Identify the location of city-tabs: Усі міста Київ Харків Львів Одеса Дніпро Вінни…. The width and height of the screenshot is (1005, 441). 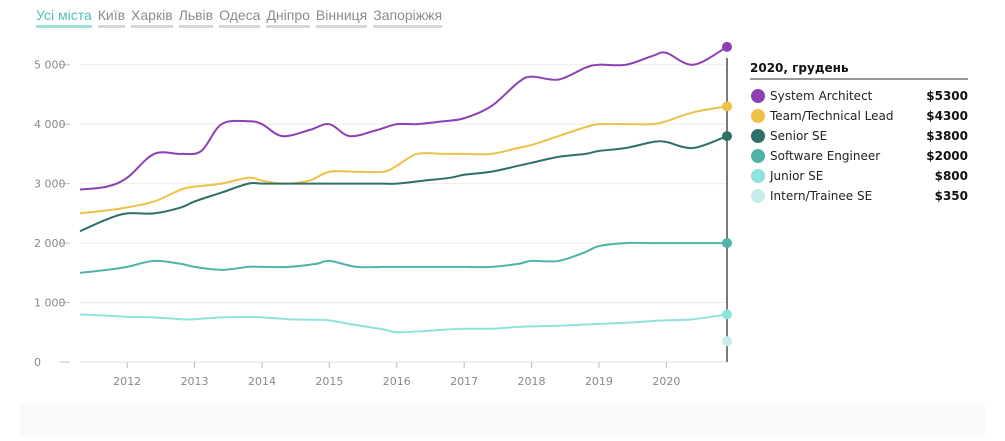
(239, 17).